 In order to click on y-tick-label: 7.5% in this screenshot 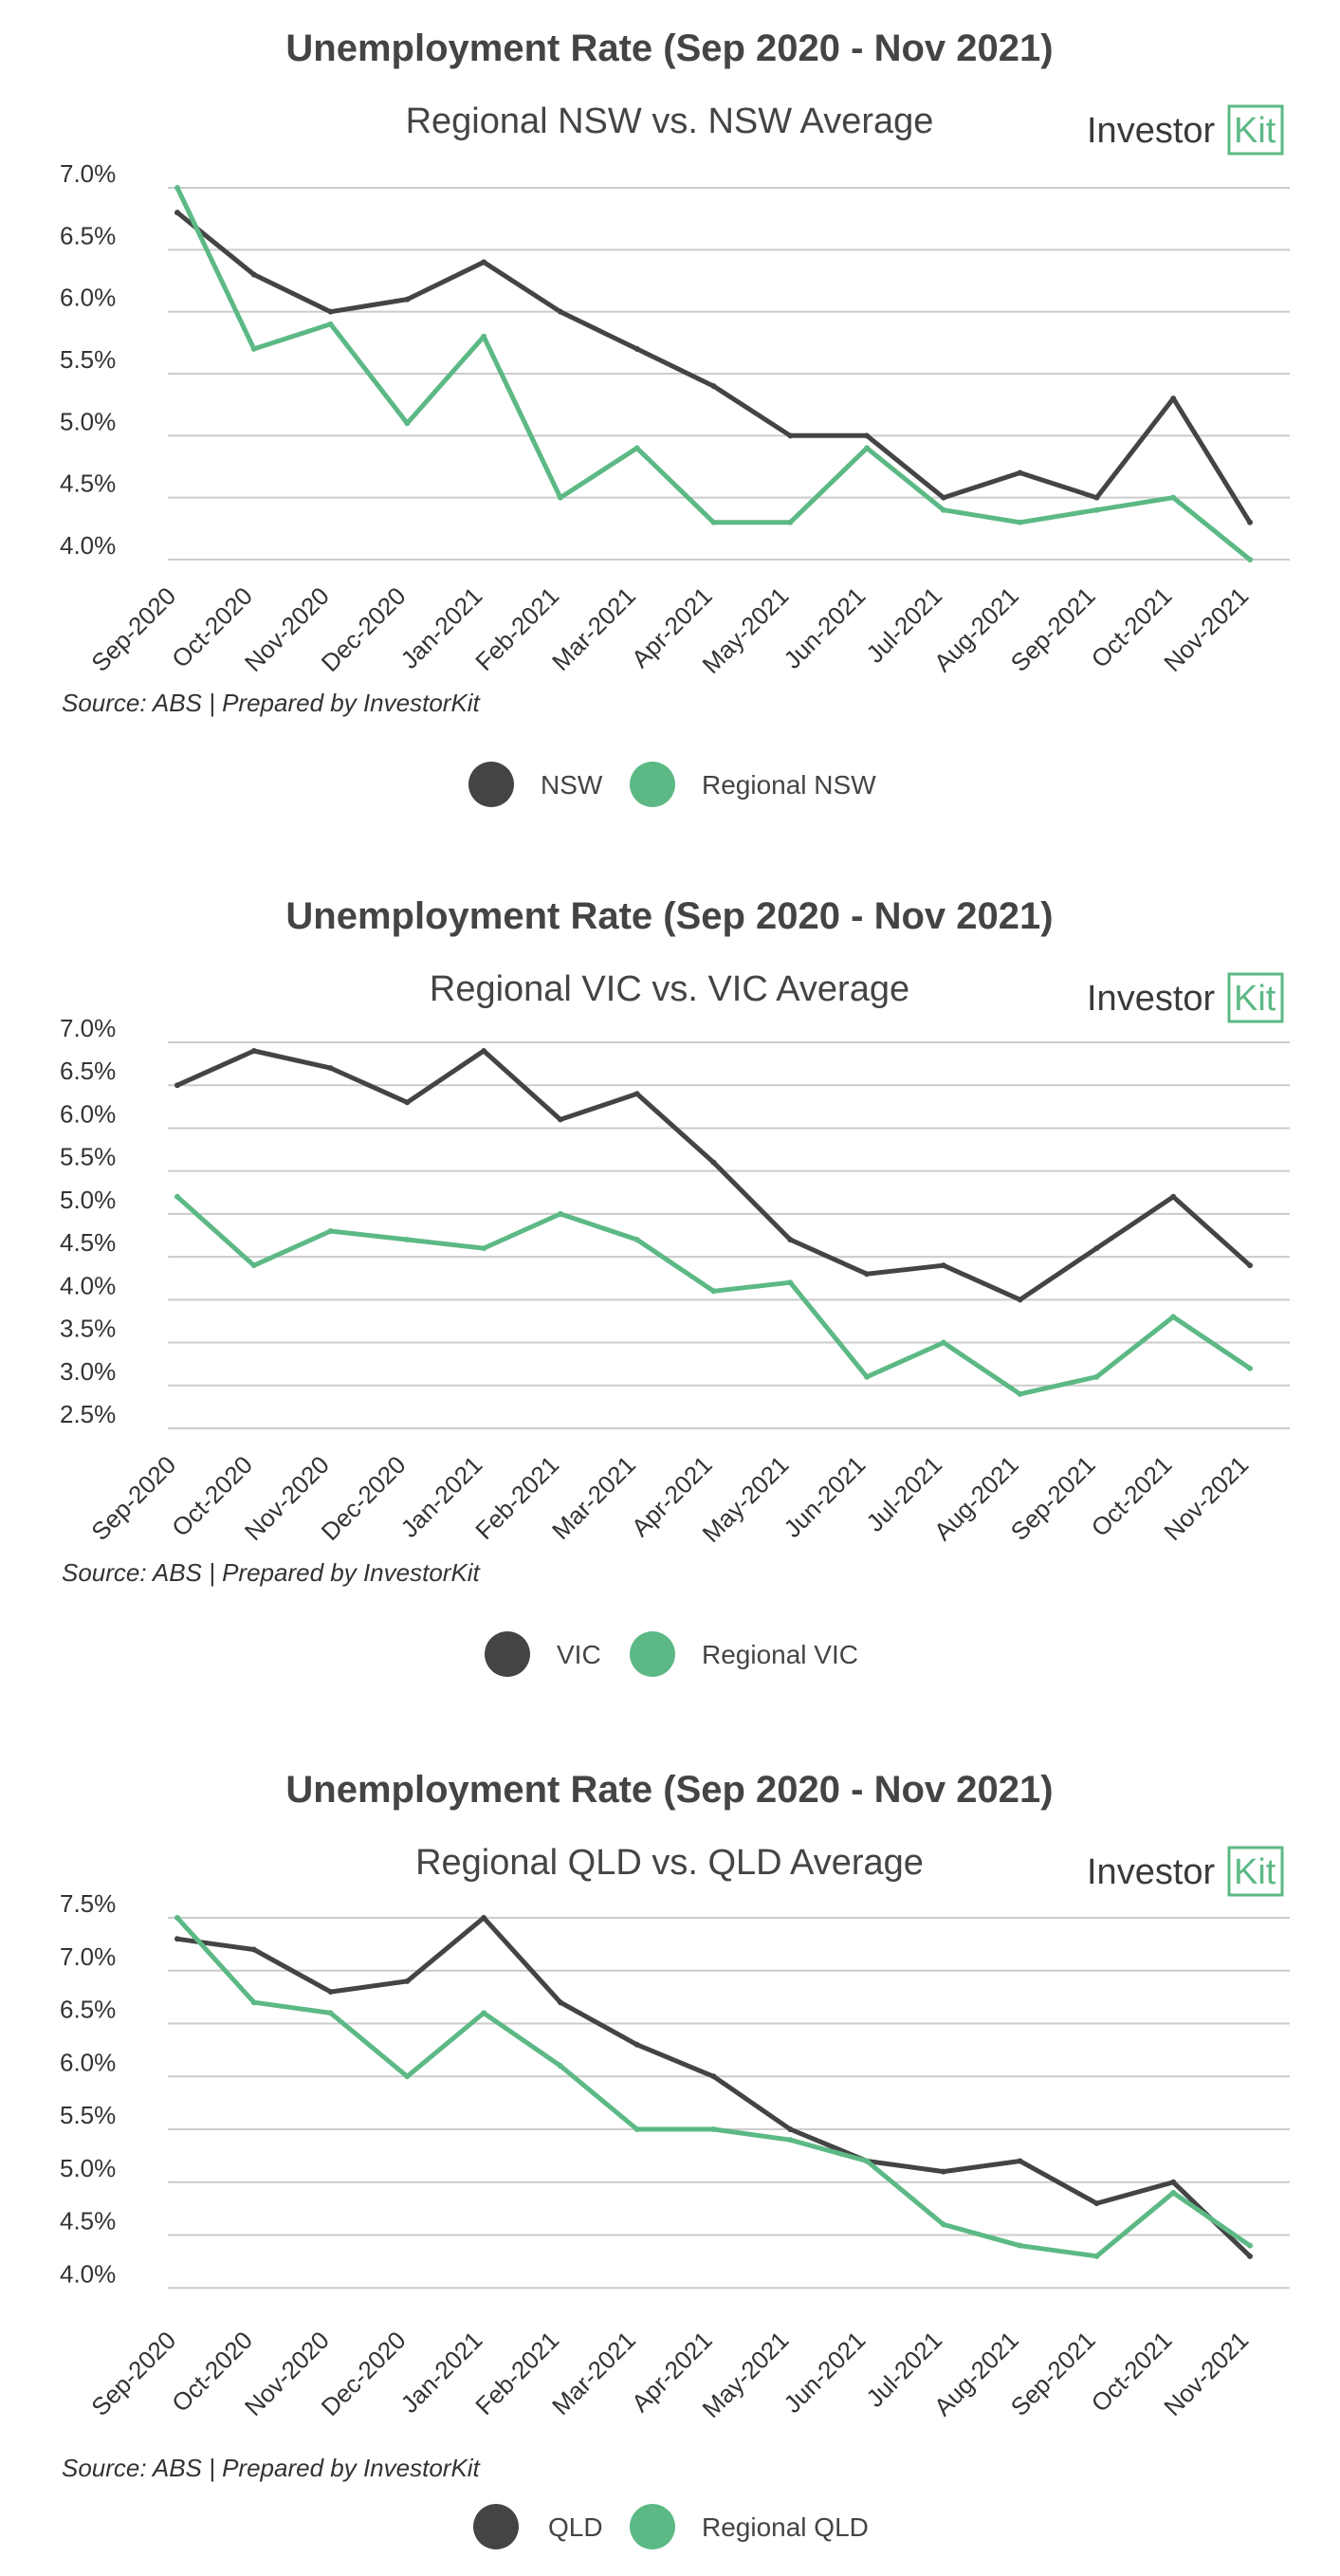, I will do `click(88, 1903)`.